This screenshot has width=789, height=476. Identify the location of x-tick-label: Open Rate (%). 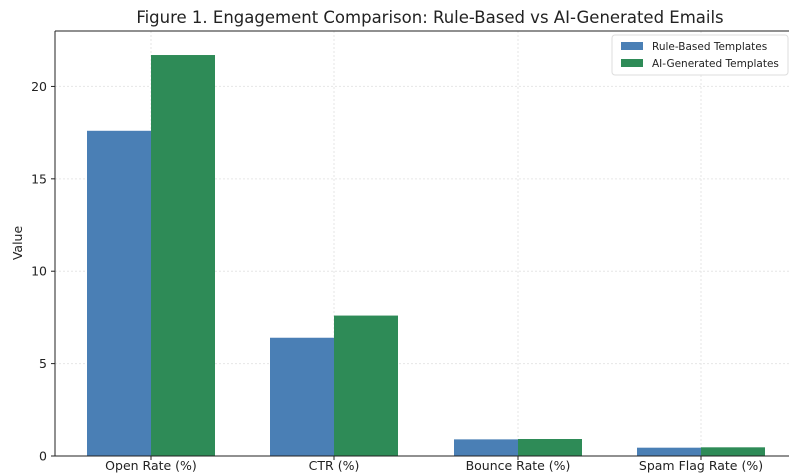
(151, 465).